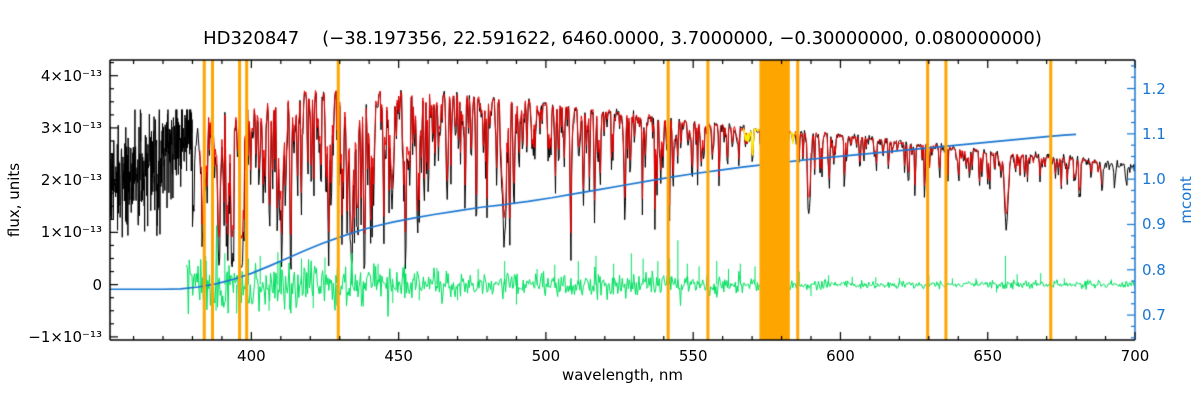 Image resolution: width=1200 pixels, height=400 pixels. I want to click on x-tick-label: 700, so click(1135, 356).